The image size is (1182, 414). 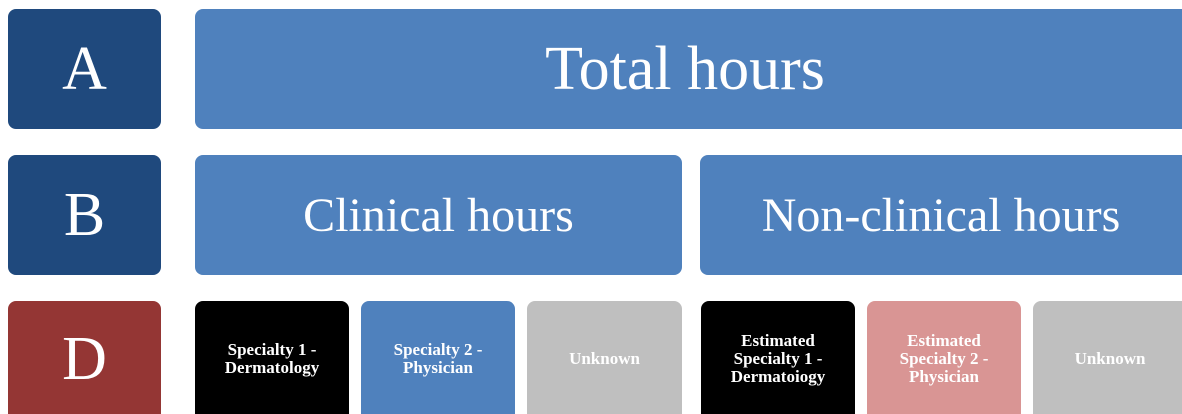 I want to click on row-label: D, so click(x=84, y=357).